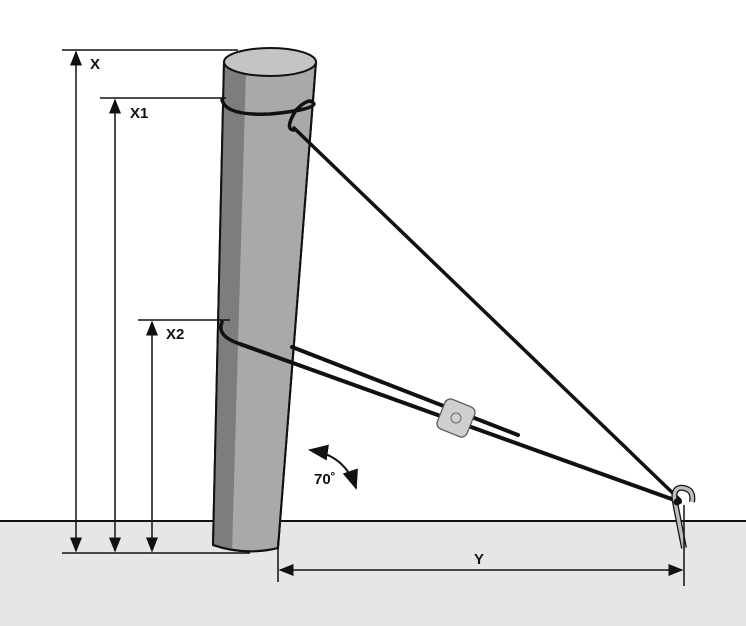  I want to click on angle-arc-arrow, so click(333, 467).